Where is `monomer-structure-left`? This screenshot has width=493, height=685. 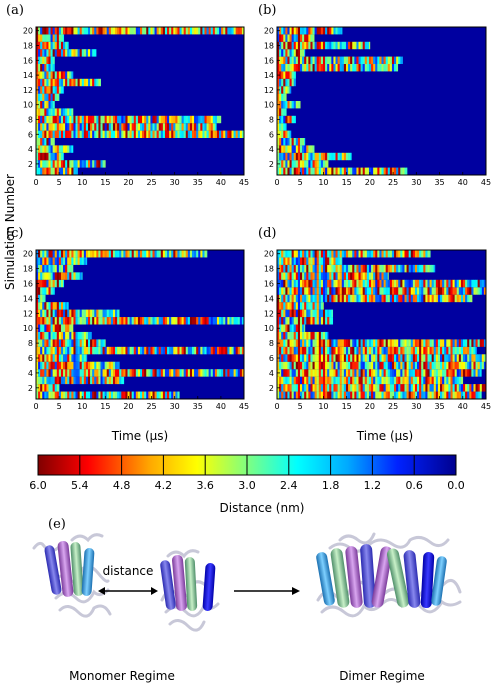
monomer-structure-left is located at coordinates (72, 575).